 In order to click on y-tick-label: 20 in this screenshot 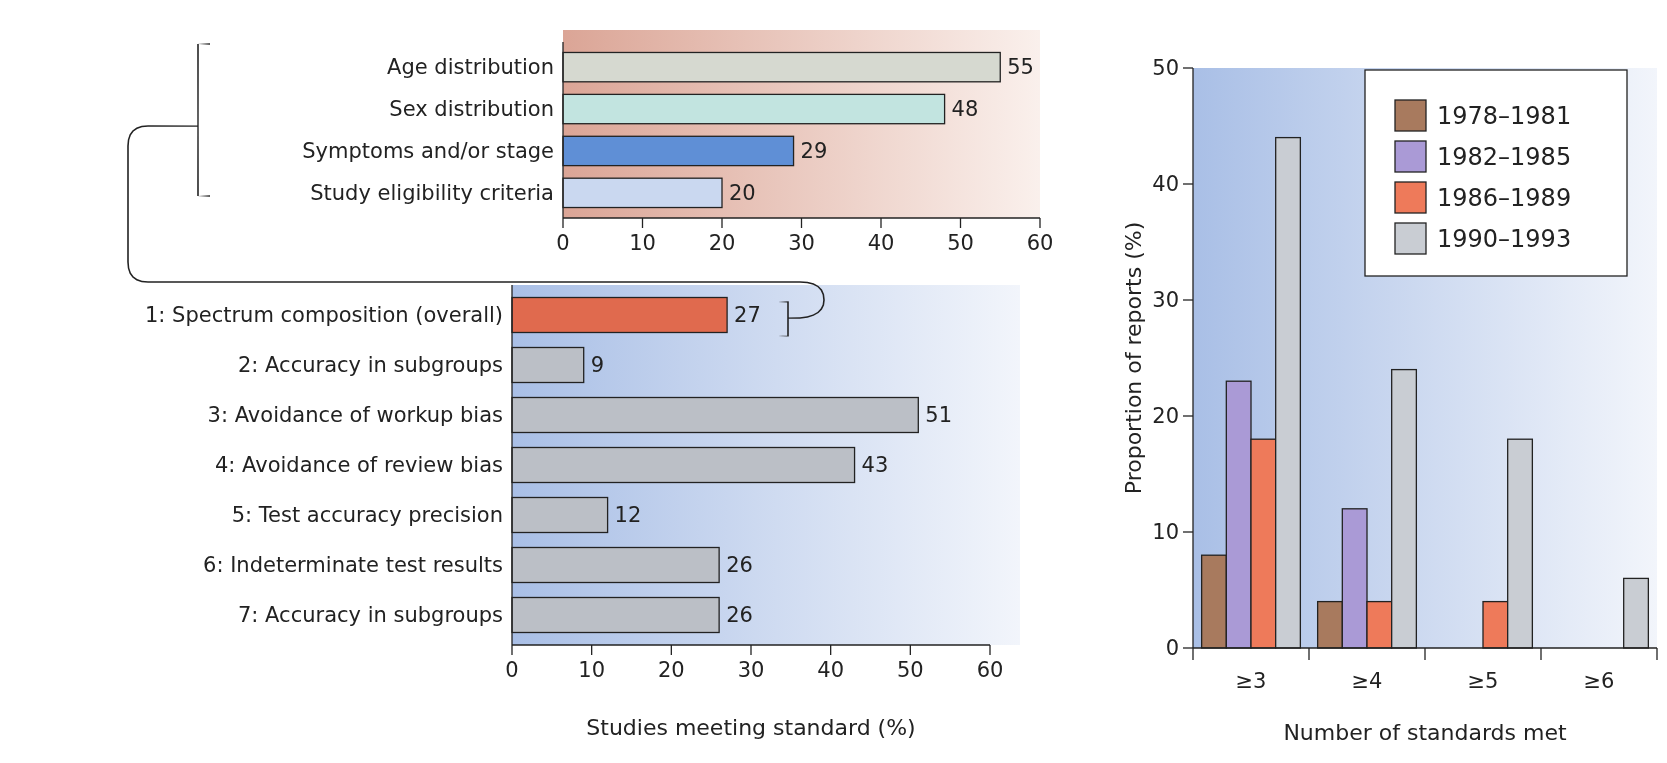, I will do `click(1165, 416)`.